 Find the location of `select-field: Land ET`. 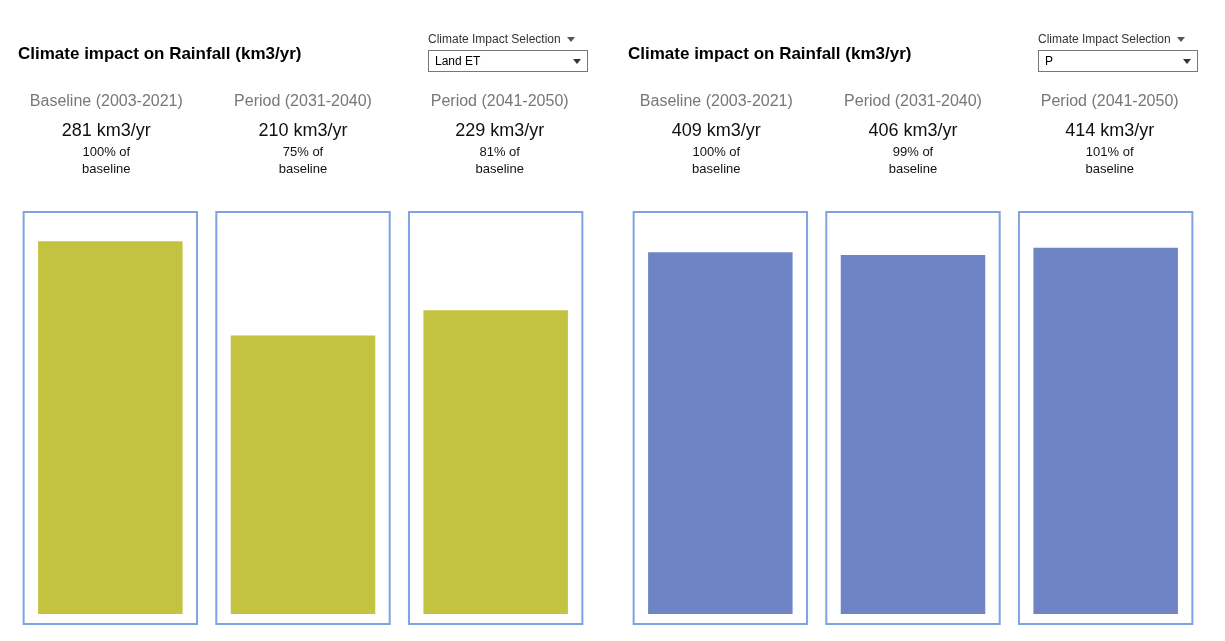

select-field: Land ET is located at coordinates (508, 61).